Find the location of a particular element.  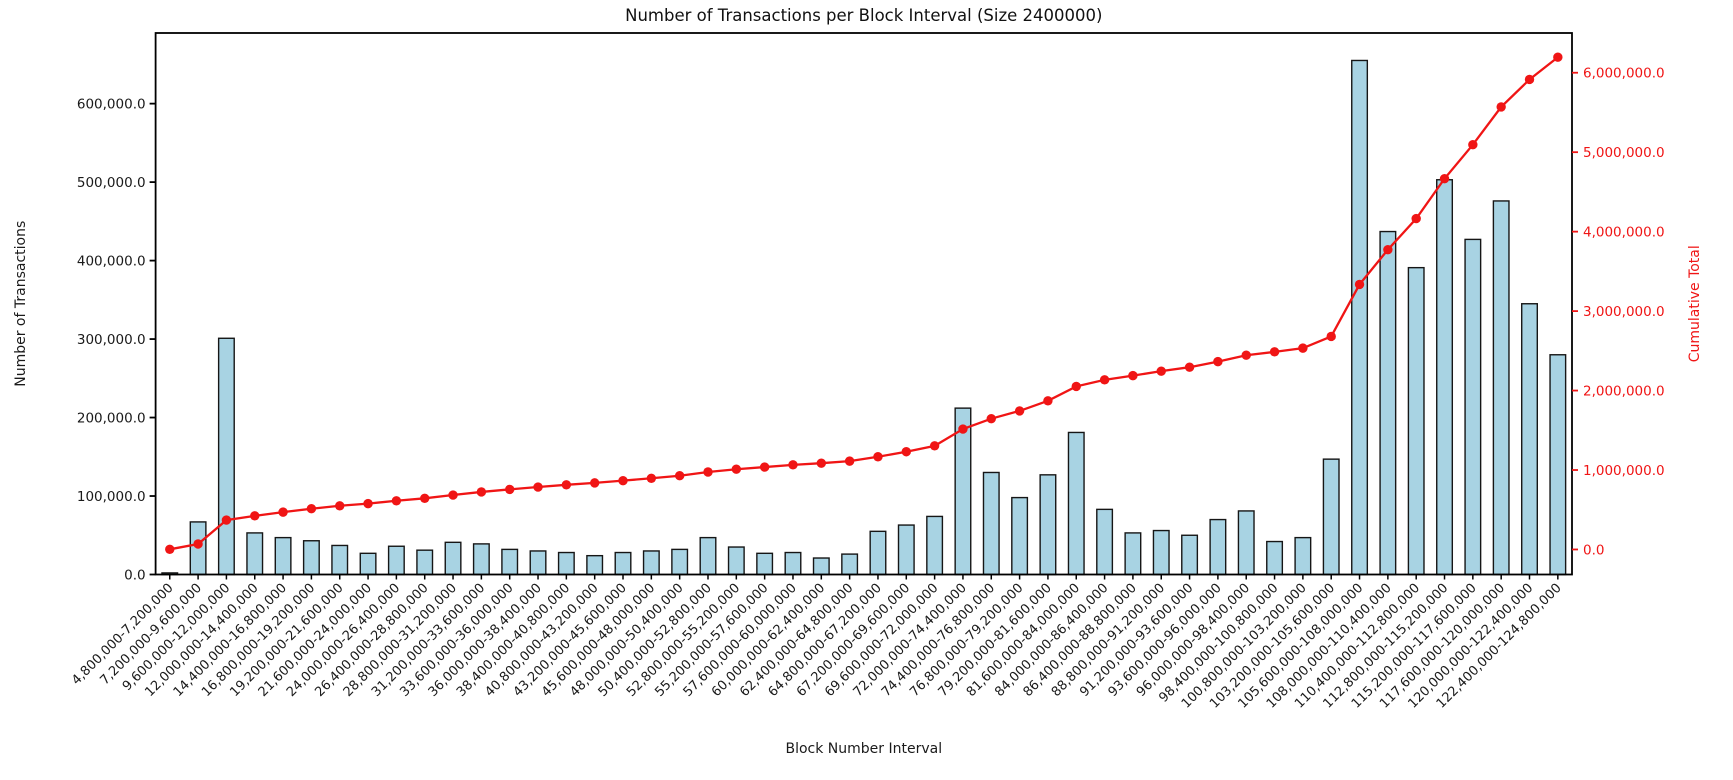

left-tick-label: 0.0 is located at coordinates (134, 576).